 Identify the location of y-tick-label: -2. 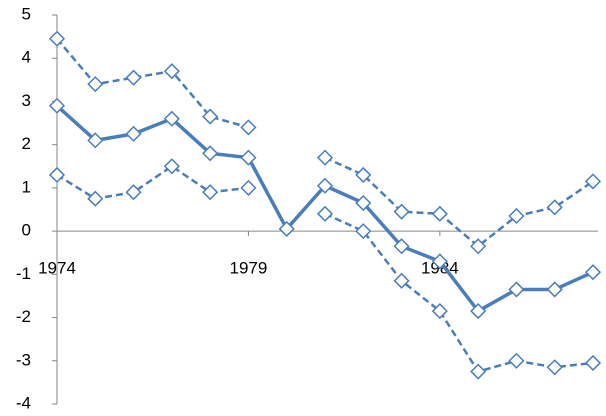
(23, 316).